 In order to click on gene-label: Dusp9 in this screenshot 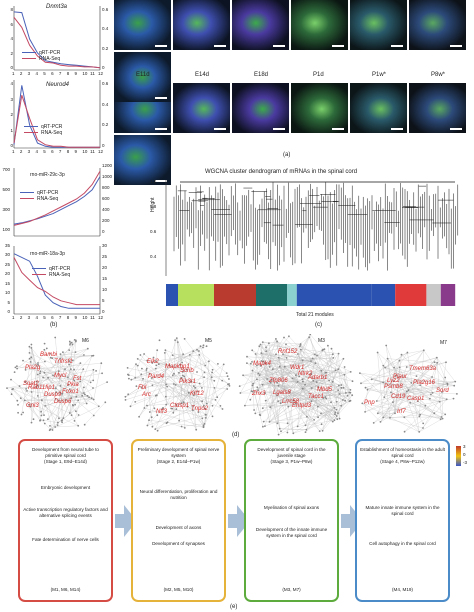, I will do `click(53, 395)`.